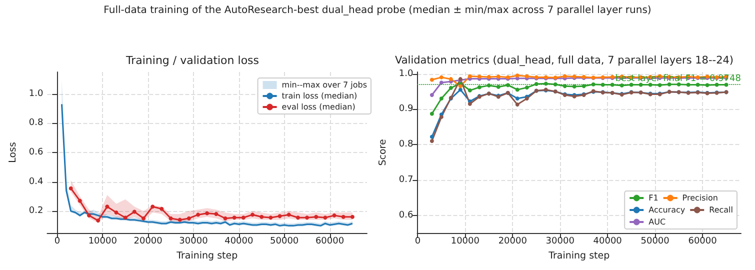  What do you see at coordinates (383, 152) in the screenshot?
I see `y-axis-title: Score` at bounding box center [383, 152].